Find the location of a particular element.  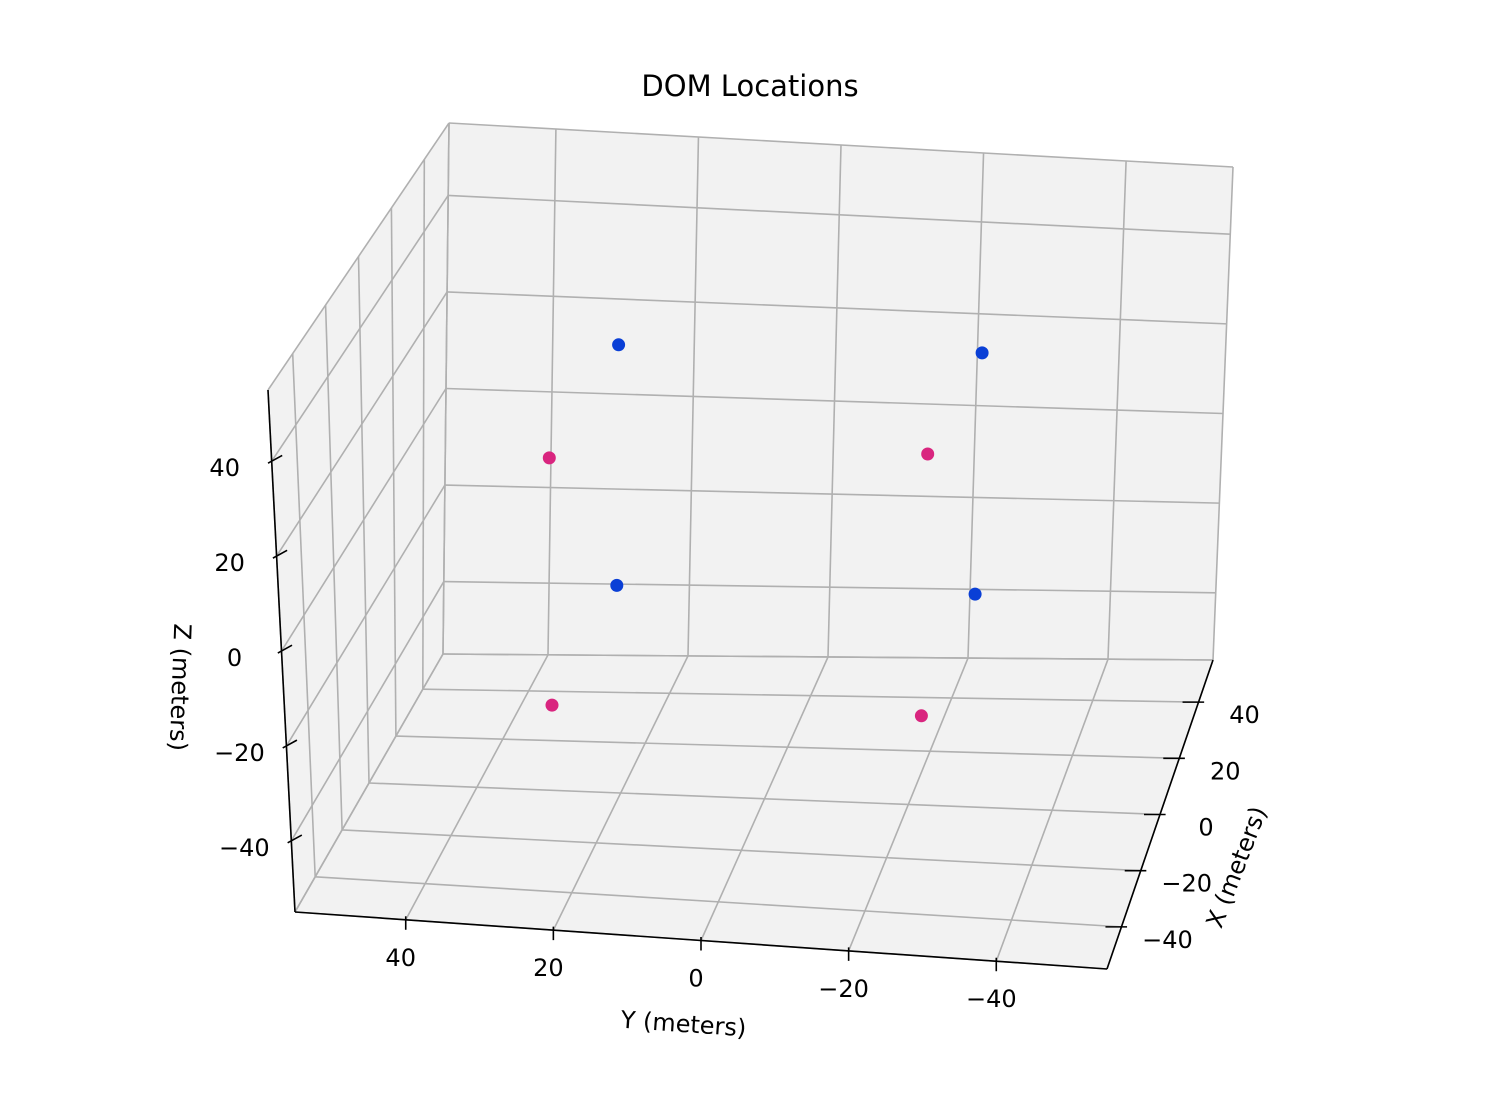

data-points is located at coordinates (765, 530).